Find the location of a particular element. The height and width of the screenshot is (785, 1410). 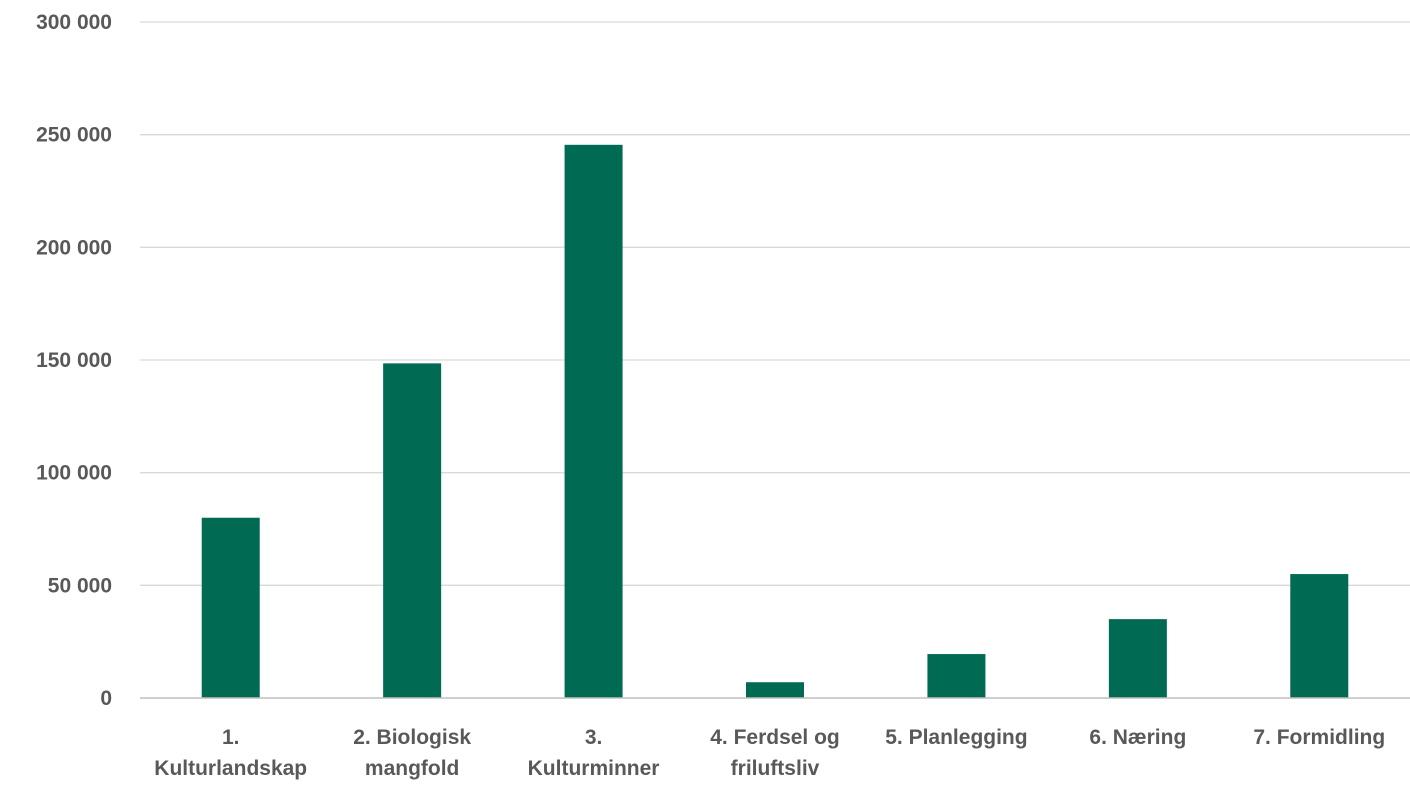

y-tick-label: 250 000 is located at coordinates (74, 135).